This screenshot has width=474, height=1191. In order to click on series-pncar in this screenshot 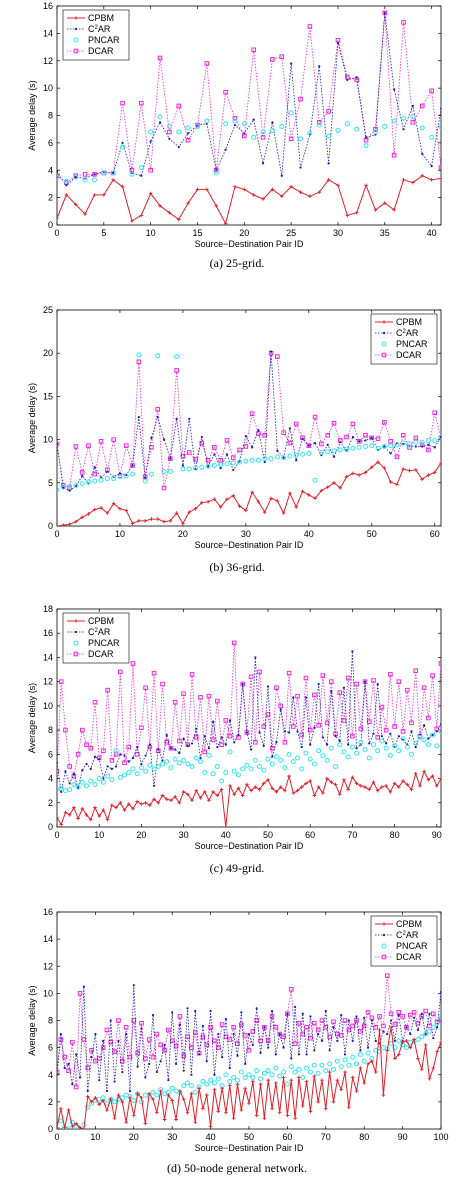, I will do `click(249, 422)`.